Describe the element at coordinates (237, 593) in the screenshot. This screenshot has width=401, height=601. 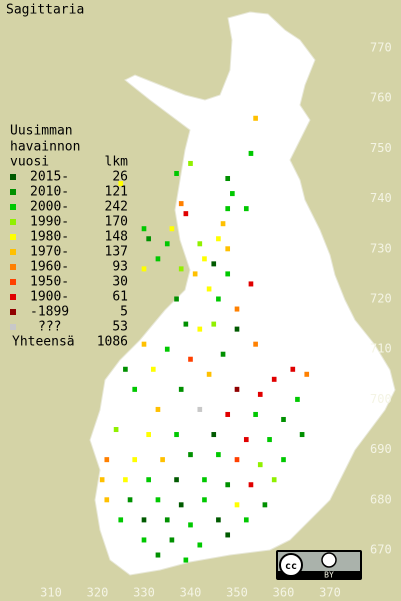
I see `x-tick-label: 350` at that location.